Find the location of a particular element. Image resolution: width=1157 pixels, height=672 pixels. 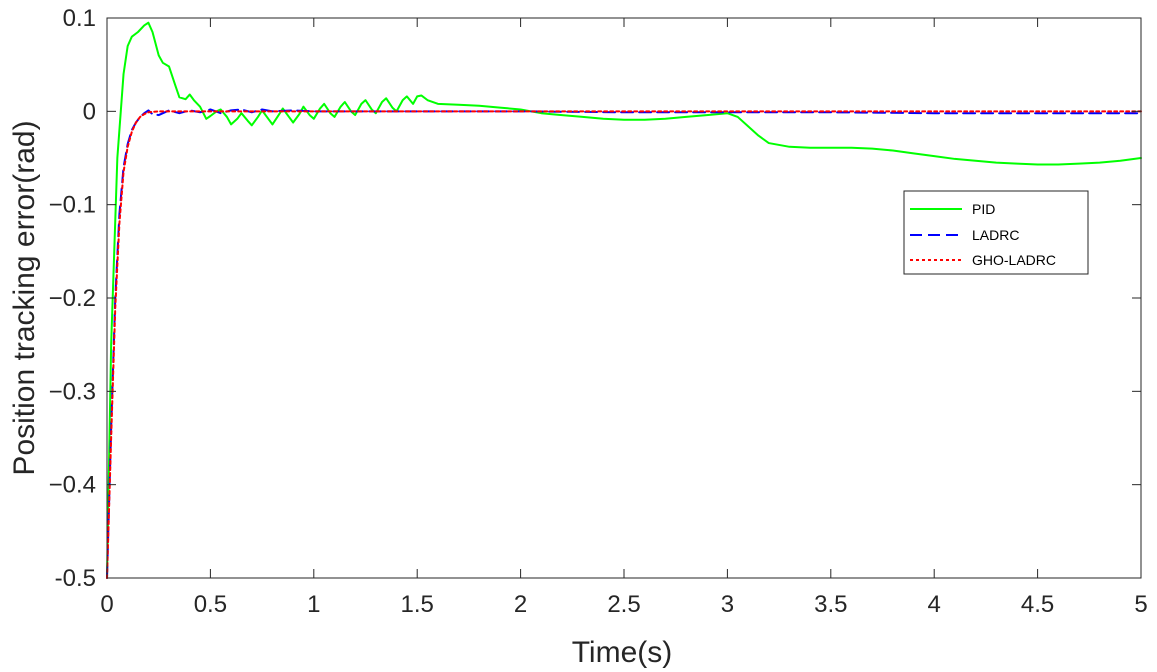

x-tick-label: 1.5 is located at coordinates (417, 604).